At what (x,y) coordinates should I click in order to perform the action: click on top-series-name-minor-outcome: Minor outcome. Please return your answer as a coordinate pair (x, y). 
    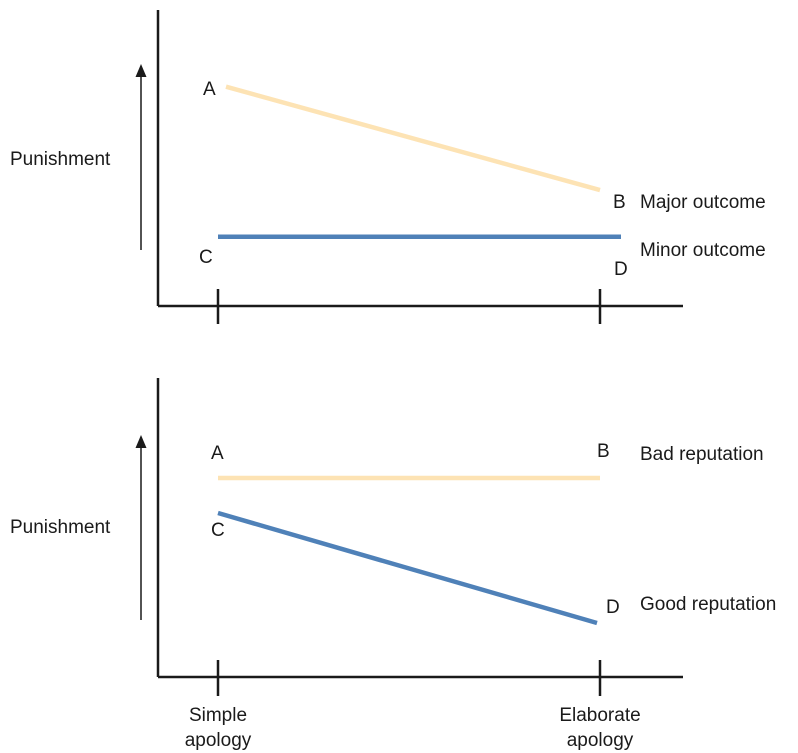
    Looking at the image, I should click on (703, 250).